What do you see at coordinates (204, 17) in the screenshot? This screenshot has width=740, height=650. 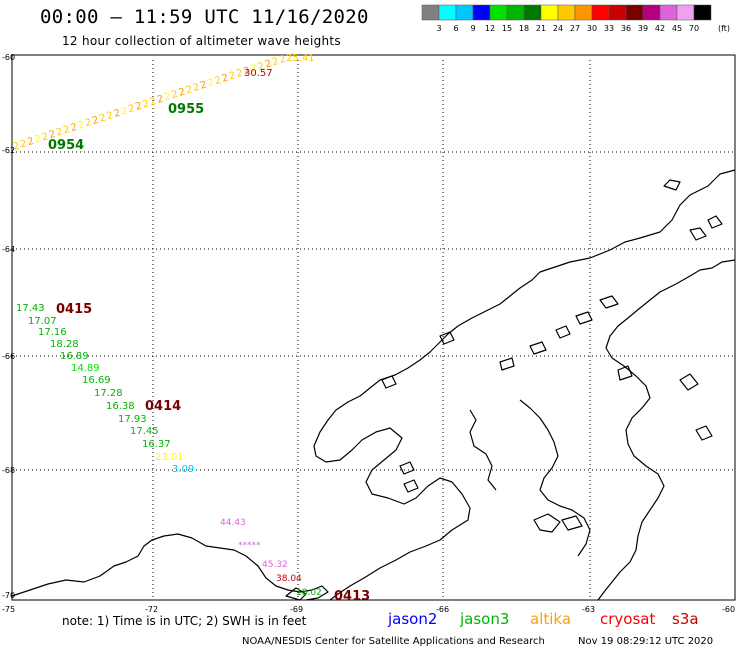 I see `chart-title: 00:00 – 11:59 UTC 11/16/2020` at bounding box center [204, 17].